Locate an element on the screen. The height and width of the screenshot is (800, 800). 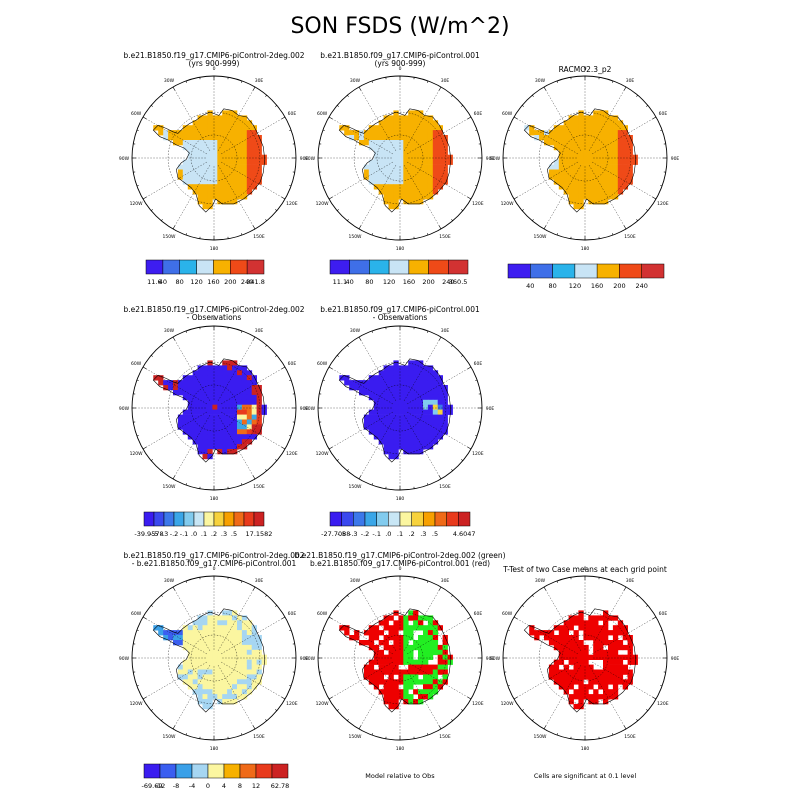
colorbar-swatch is located at coordinates (586, 271).